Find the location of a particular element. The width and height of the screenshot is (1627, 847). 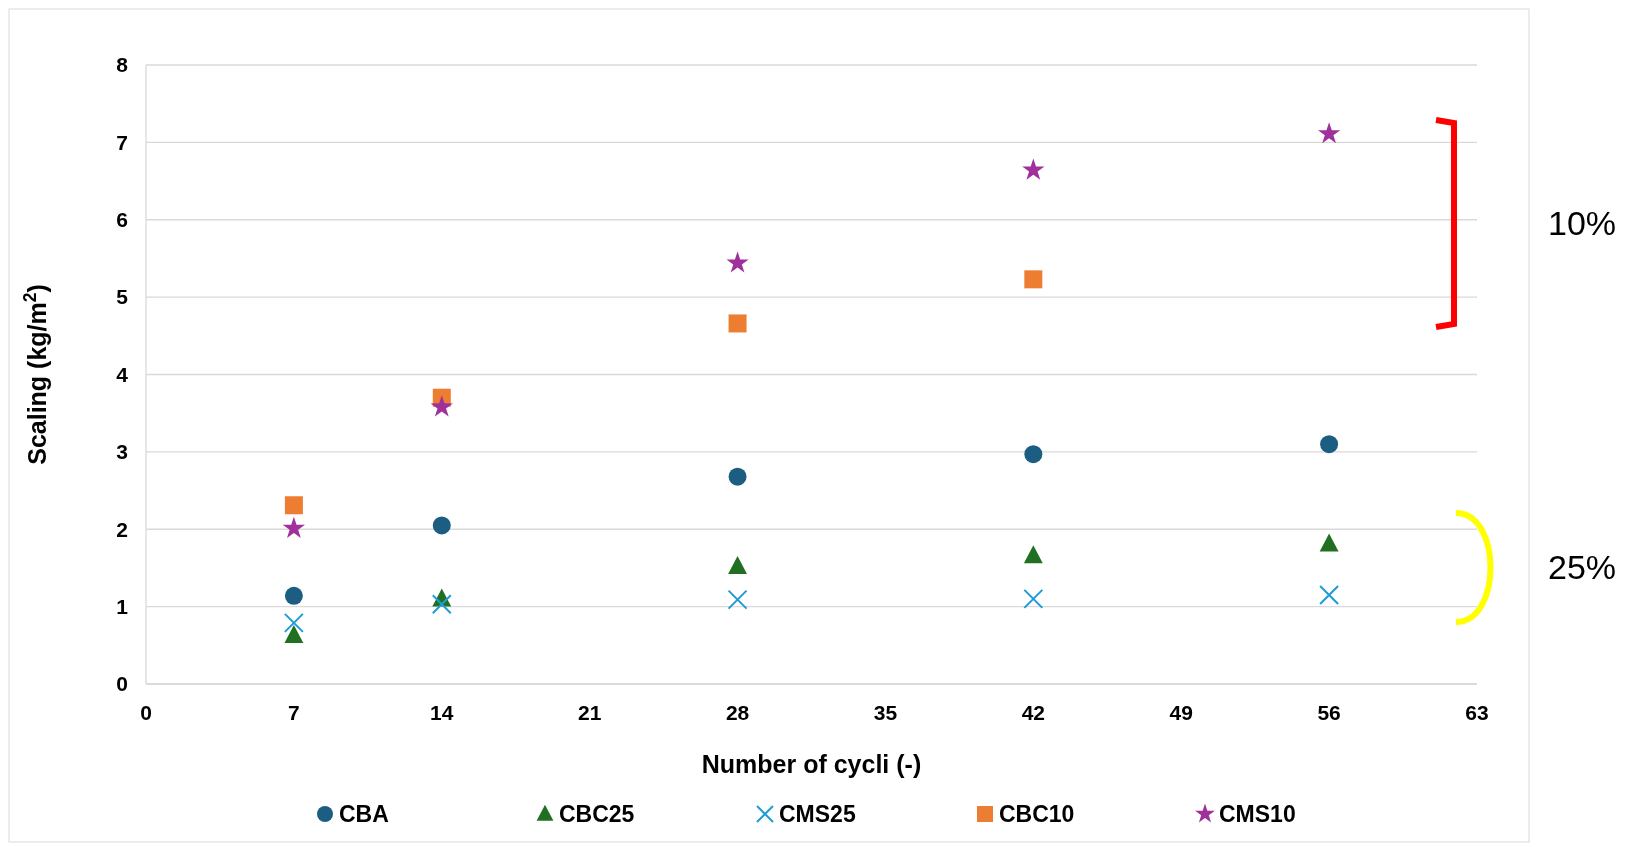

legend-label: CBC25 is located at coordinates (597, 814).